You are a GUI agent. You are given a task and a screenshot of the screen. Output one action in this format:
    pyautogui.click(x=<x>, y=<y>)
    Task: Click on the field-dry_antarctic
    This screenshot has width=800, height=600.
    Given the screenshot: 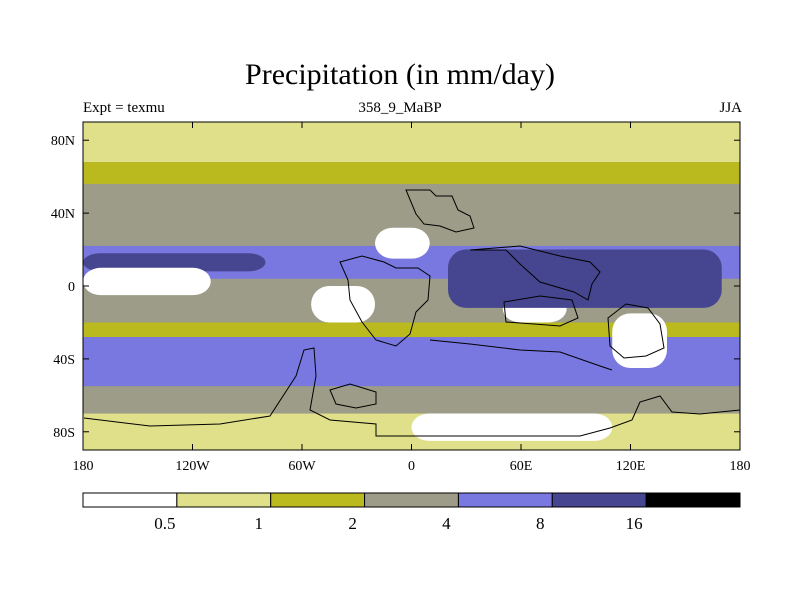 What is the action you would take?
    pyautogui.click(x=512, y=427)
    